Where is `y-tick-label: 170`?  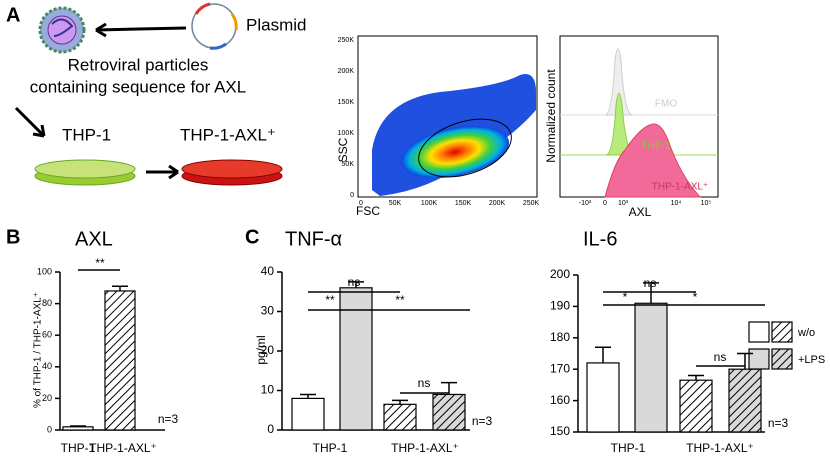
y-tick-label: 170 is located at coordinates (560, 368).